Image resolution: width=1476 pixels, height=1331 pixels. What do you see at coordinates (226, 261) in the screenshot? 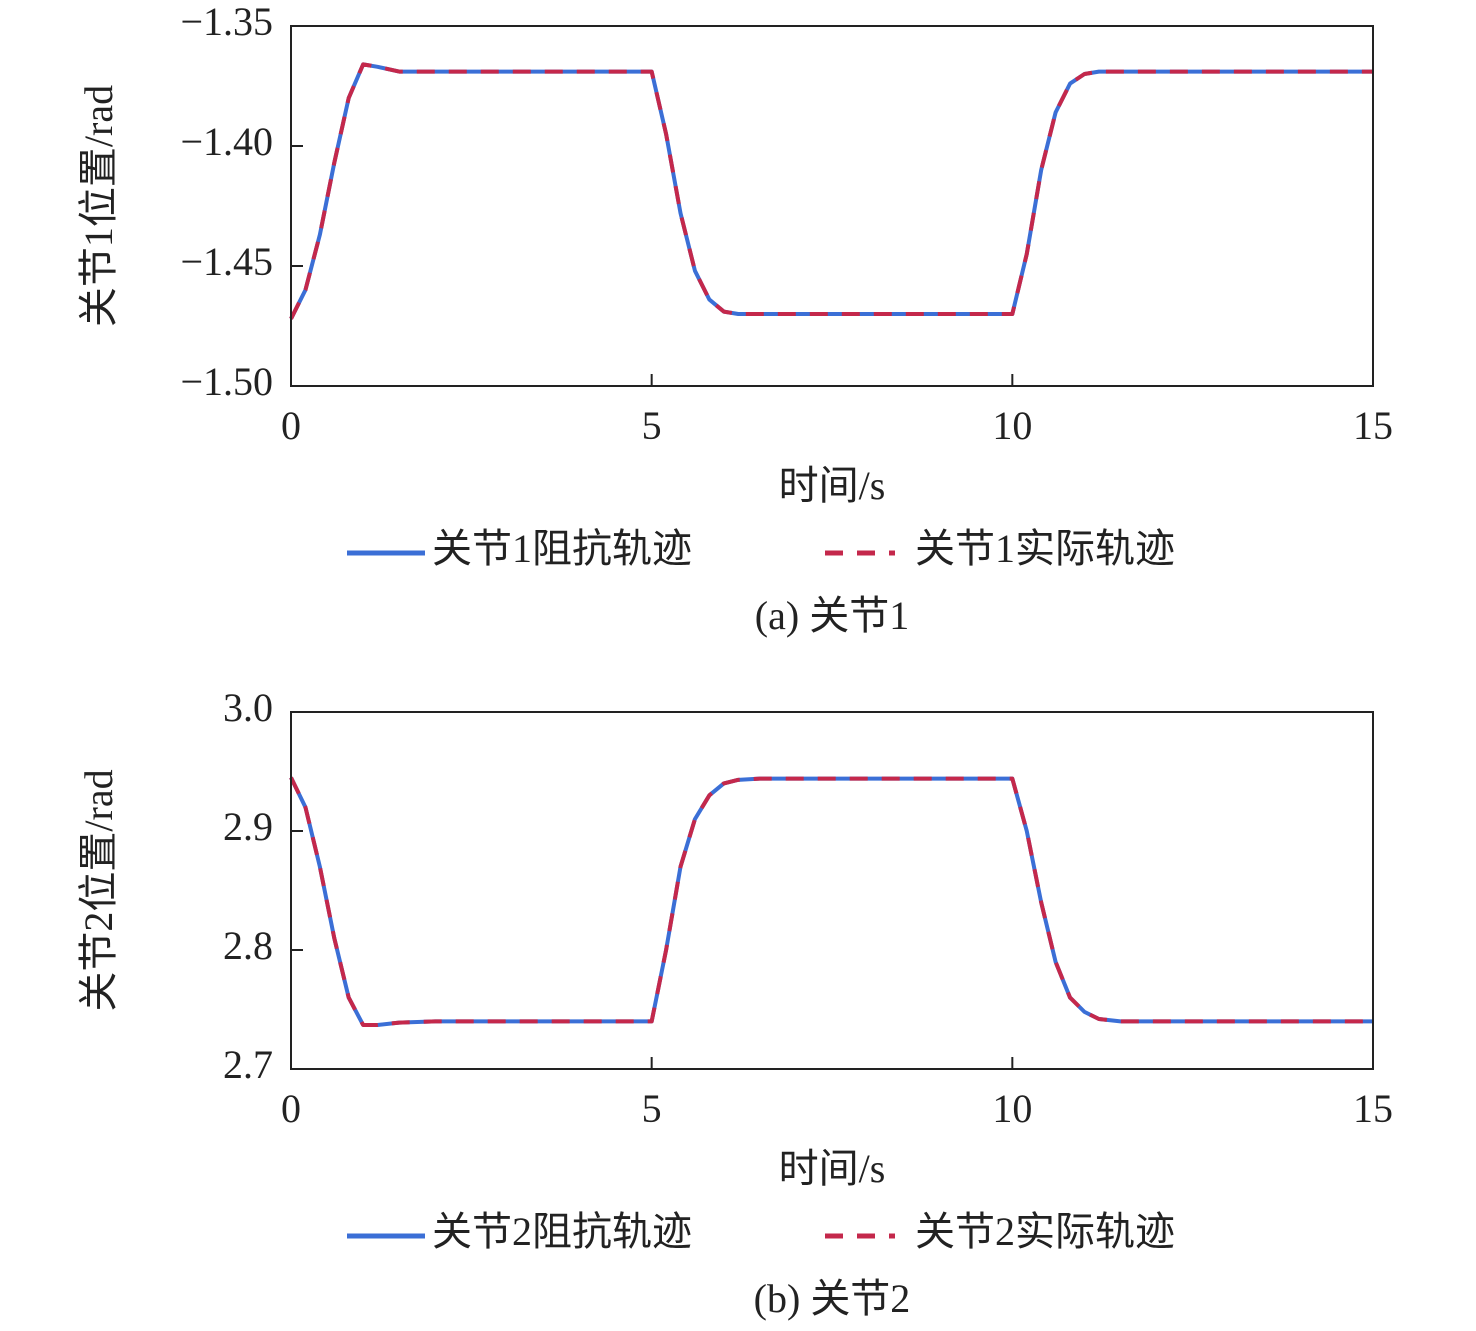
I see `y-tick-label: −1.45` at bounding box center [226, 261].